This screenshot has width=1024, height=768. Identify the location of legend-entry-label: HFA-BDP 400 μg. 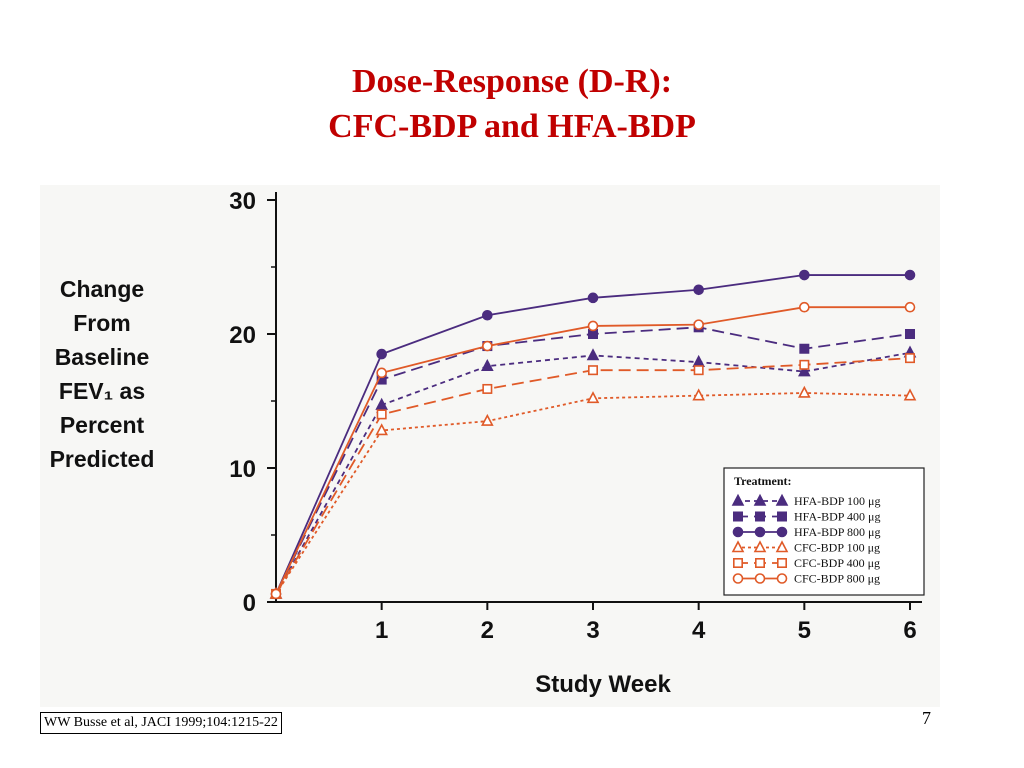
(837, 517).